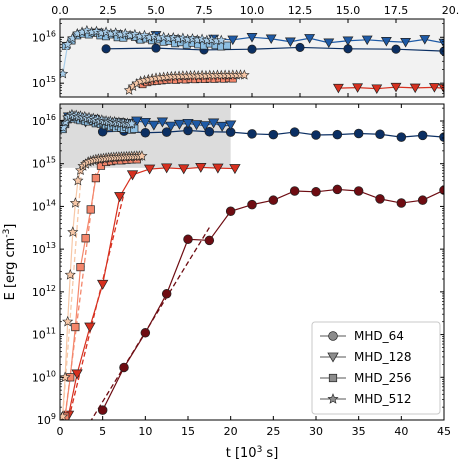 This screenshot has width=460, height=463. Describe the element at coordinates (44, 376) in the screenshot. I see `y-tick-label: 1010` at that location.